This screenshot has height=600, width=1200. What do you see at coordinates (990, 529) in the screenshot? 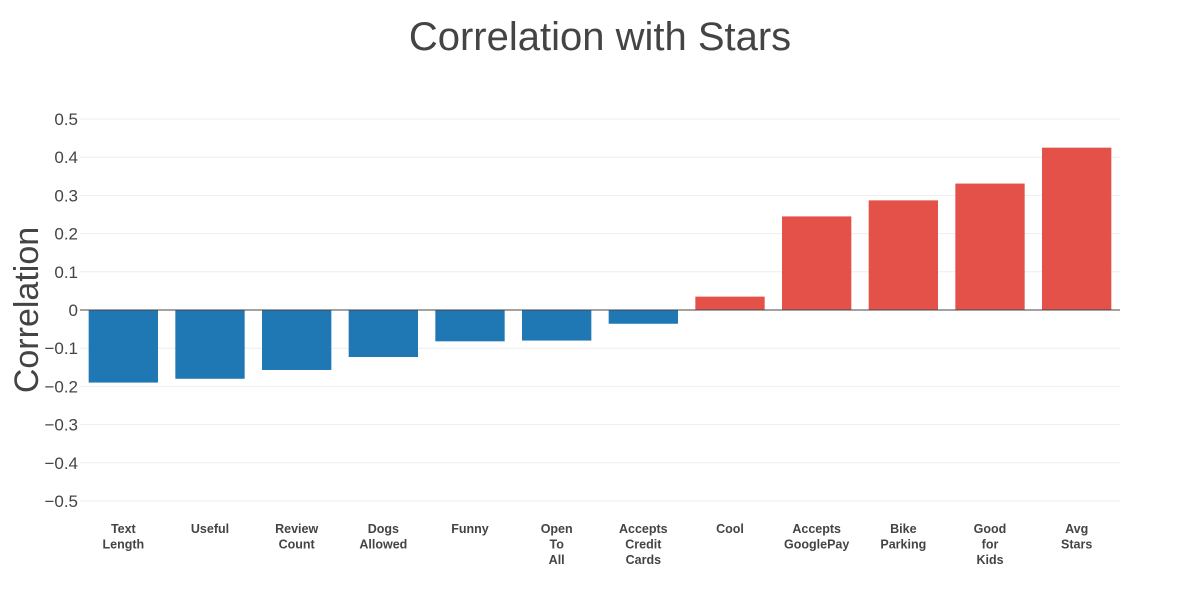
I see `x-tick-label-line: Good` at bounding box center [990, 529].